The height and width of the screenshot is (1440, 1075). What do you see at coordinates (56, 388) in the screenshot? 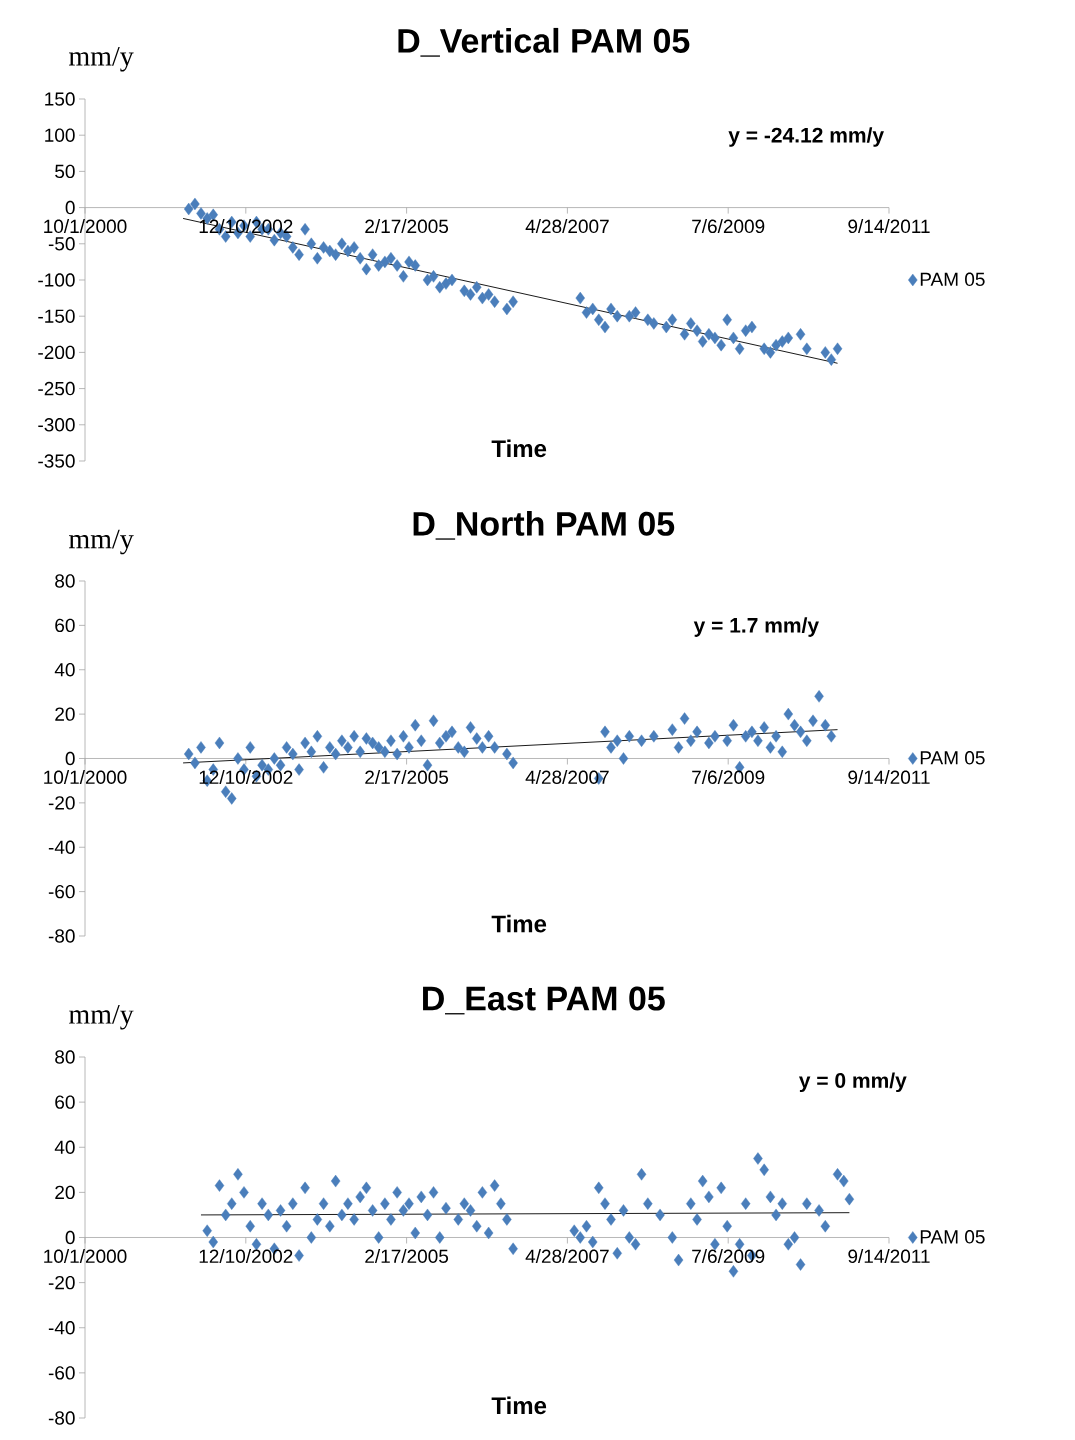
I see `y-tick-label: -250` at bounding box center [56, 388].